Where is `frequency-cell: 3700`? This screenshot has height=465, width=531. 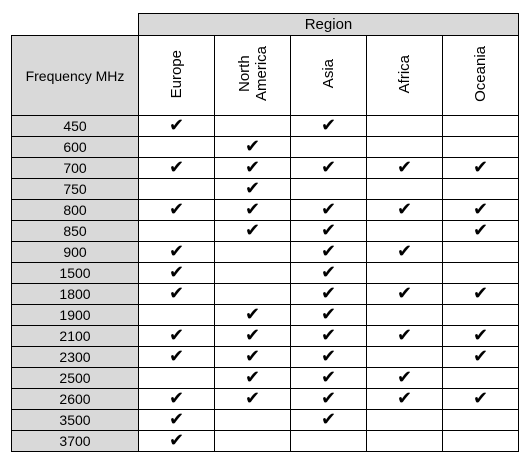
frequency-cell: 3700 is located at coordinates (75, 441).